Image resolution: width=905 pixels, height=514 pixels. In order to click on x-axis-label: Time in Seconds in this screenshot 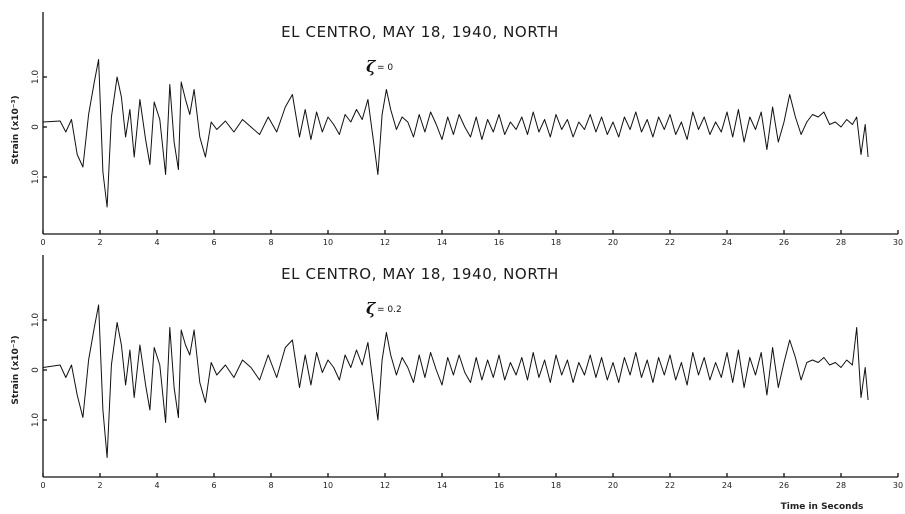, I will do `click(822, 507)`.